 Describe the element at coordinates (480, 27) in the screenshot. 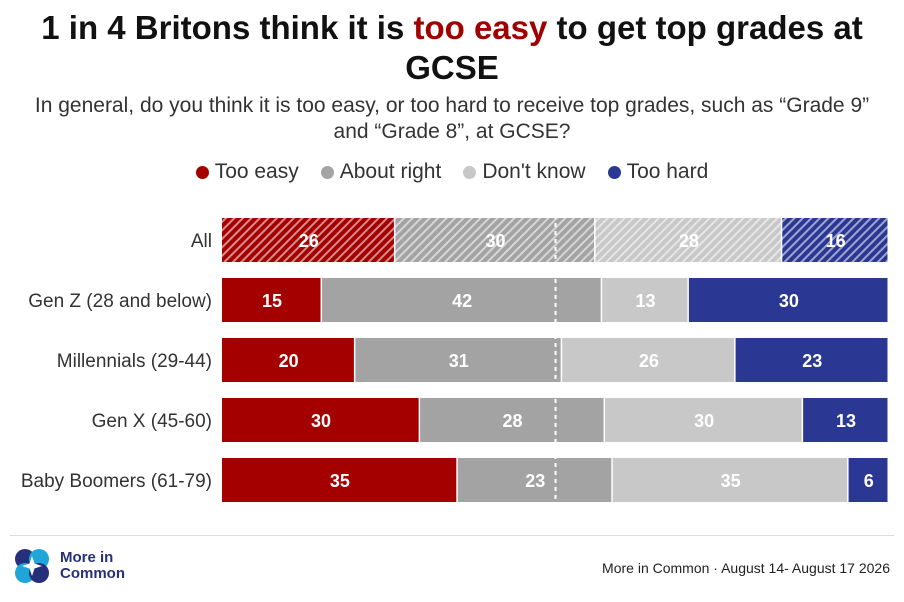

I see `title-highlight: too easy` at that location.